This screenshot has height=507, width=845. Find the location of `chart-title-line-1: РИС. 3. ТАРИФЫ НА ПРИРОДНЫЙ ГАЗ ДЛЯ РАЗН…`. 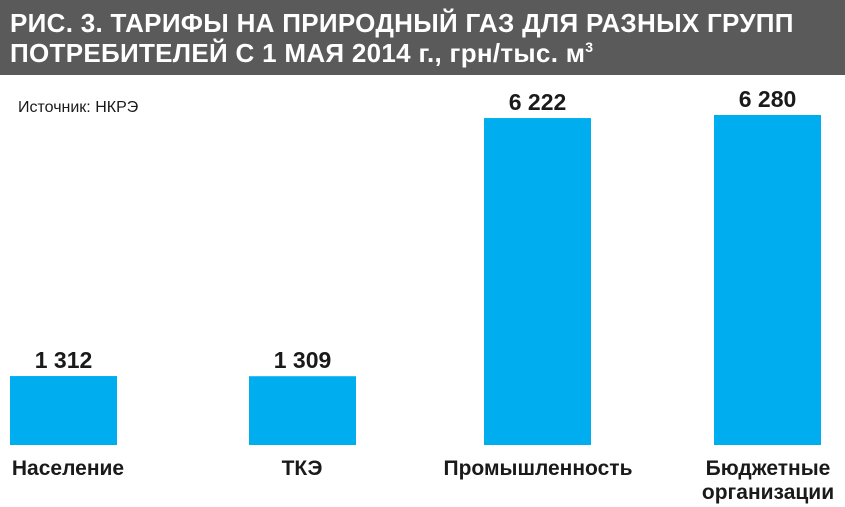

chart-title-line-1: РИС. 3. ТАРИФЫ НА ПРИРОДНЫЙ ГАЗ ДЛЯ РАЗН… is located at coordinates (402, 23).